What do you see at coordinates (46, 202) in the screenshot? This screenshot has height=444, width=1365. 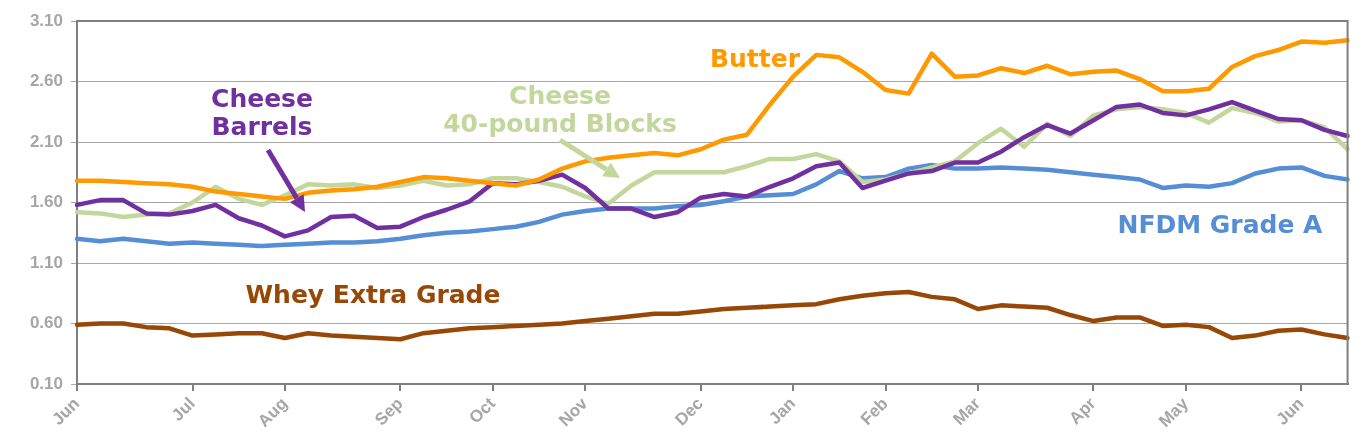 I see `y-tick-label: 1.60` at bounding box center [46, 202].